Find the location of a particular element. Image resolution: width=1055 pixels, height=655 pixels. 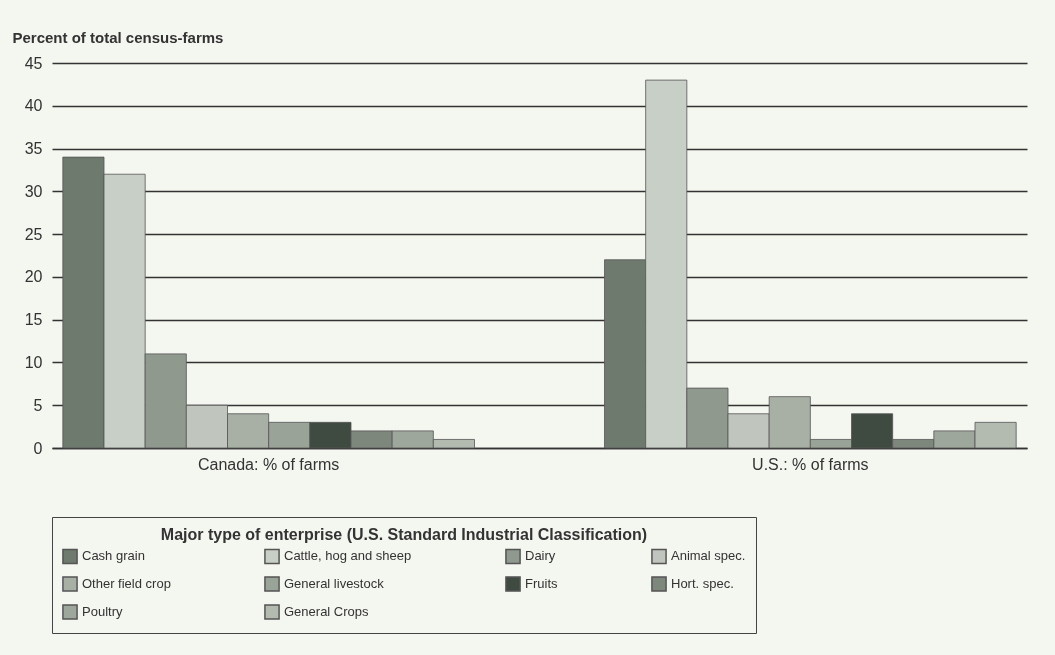

legend-label: Animal spec. is located at coordinates (708, 556).